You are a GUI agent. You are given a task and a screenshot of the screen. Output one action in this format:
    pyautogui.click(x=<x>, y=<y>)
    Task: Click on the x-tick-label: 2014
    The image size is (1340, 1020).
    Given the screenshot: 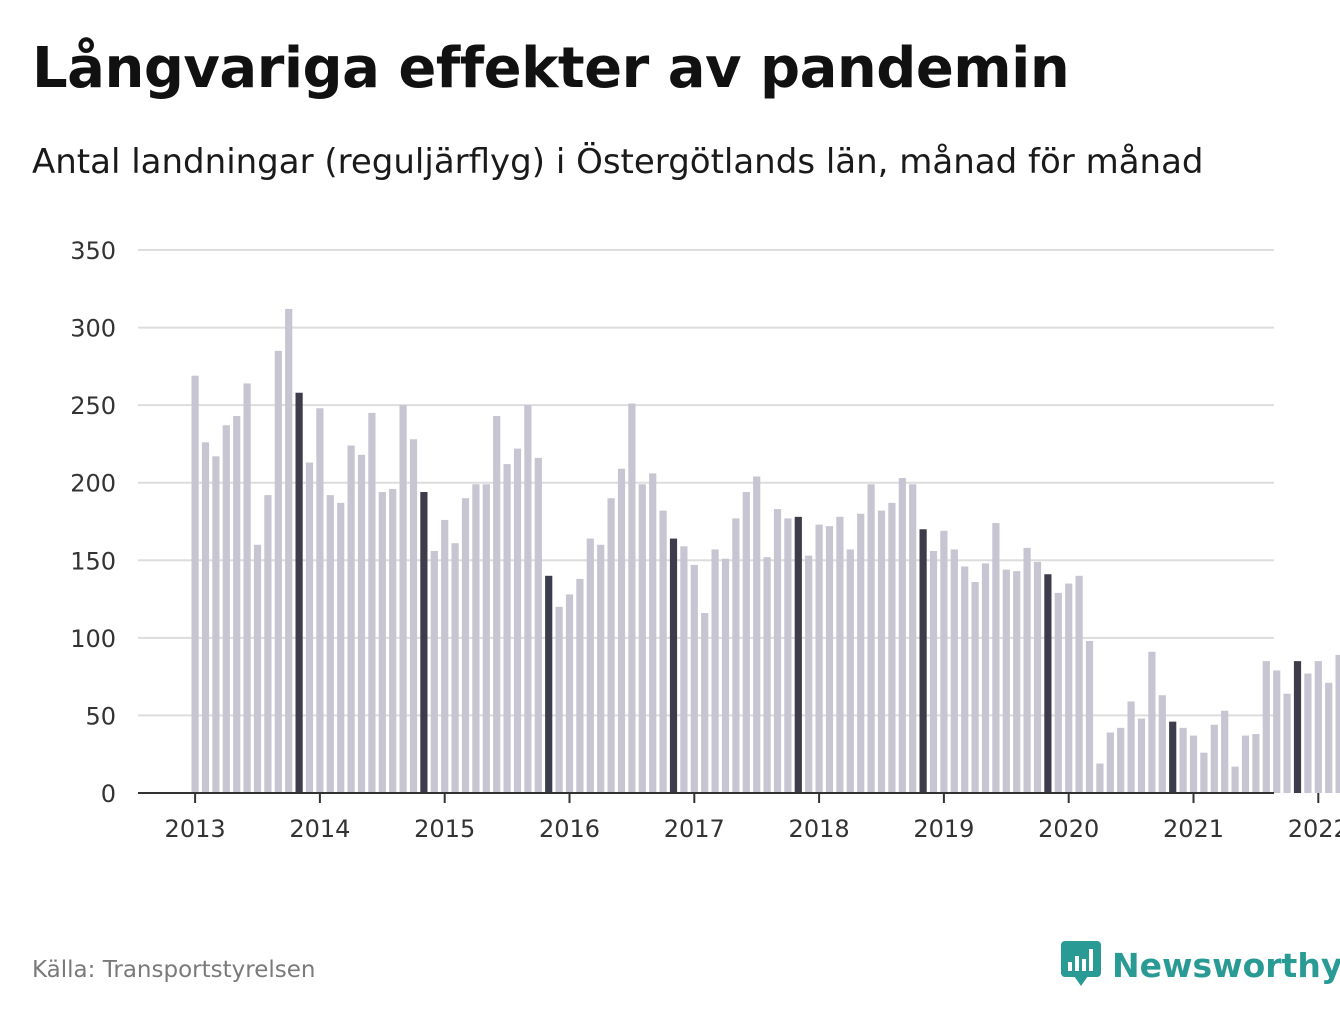 What is the action you would take?
    pyautogui.click(x=319, y=829)
    